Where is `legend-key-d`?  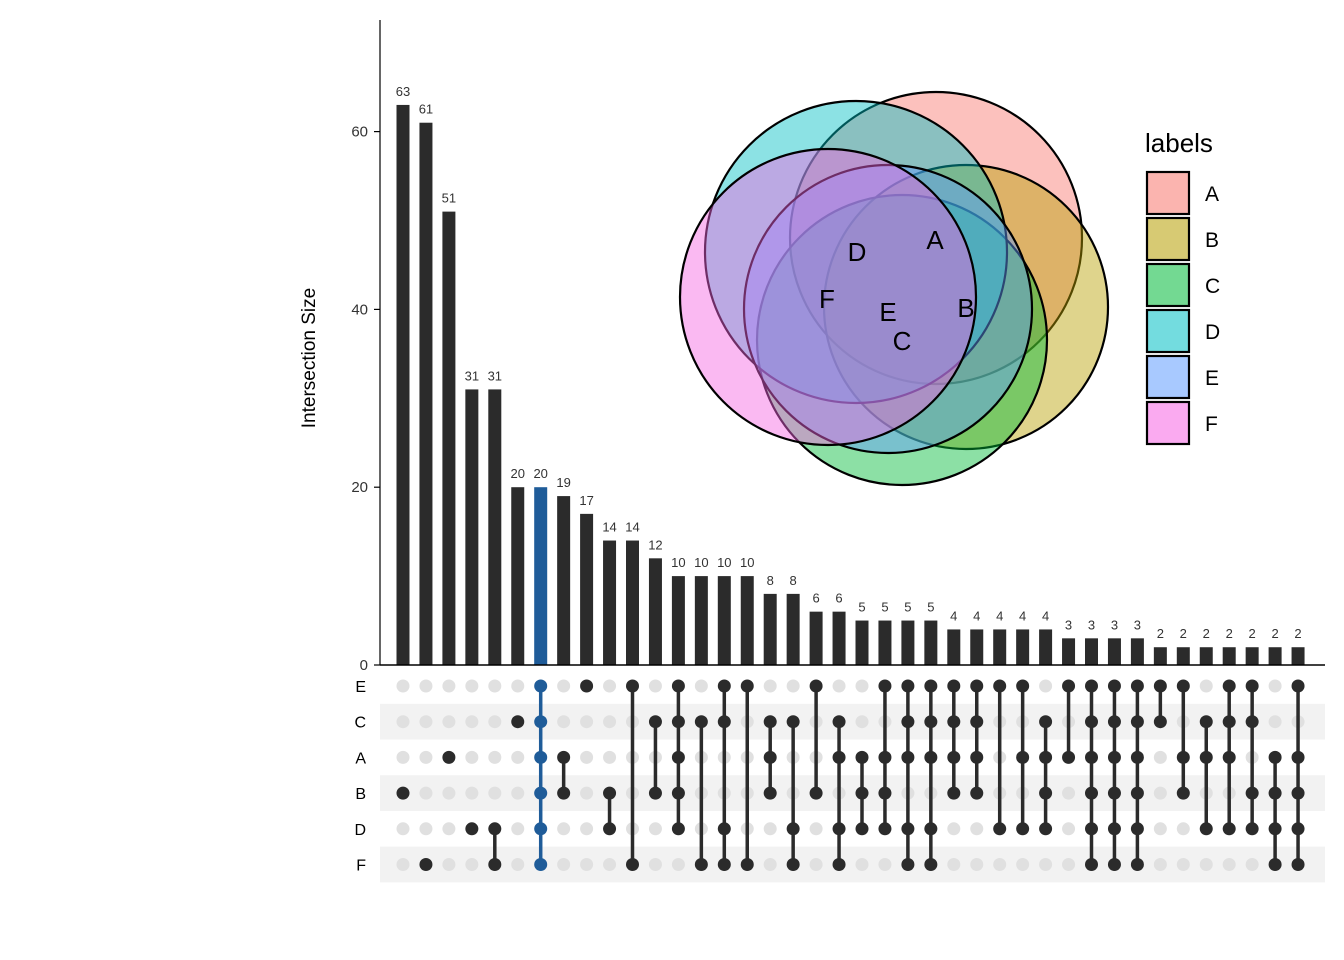 legend-key-d is located at coordinates (1168, 331).